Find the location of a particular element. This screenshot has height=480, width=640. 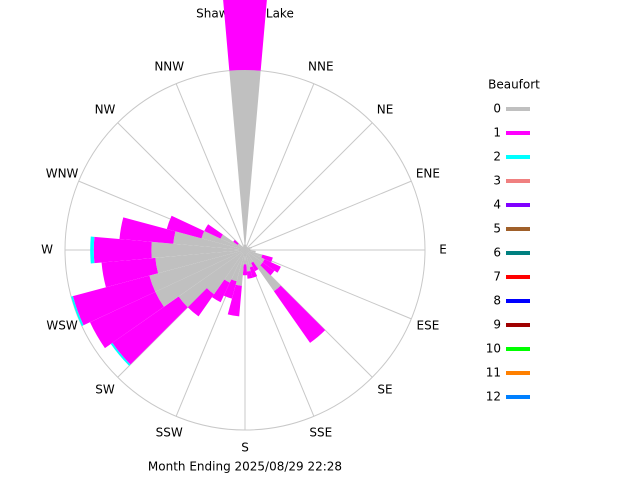

direction-label: NE is located at coordinates (385, 109).